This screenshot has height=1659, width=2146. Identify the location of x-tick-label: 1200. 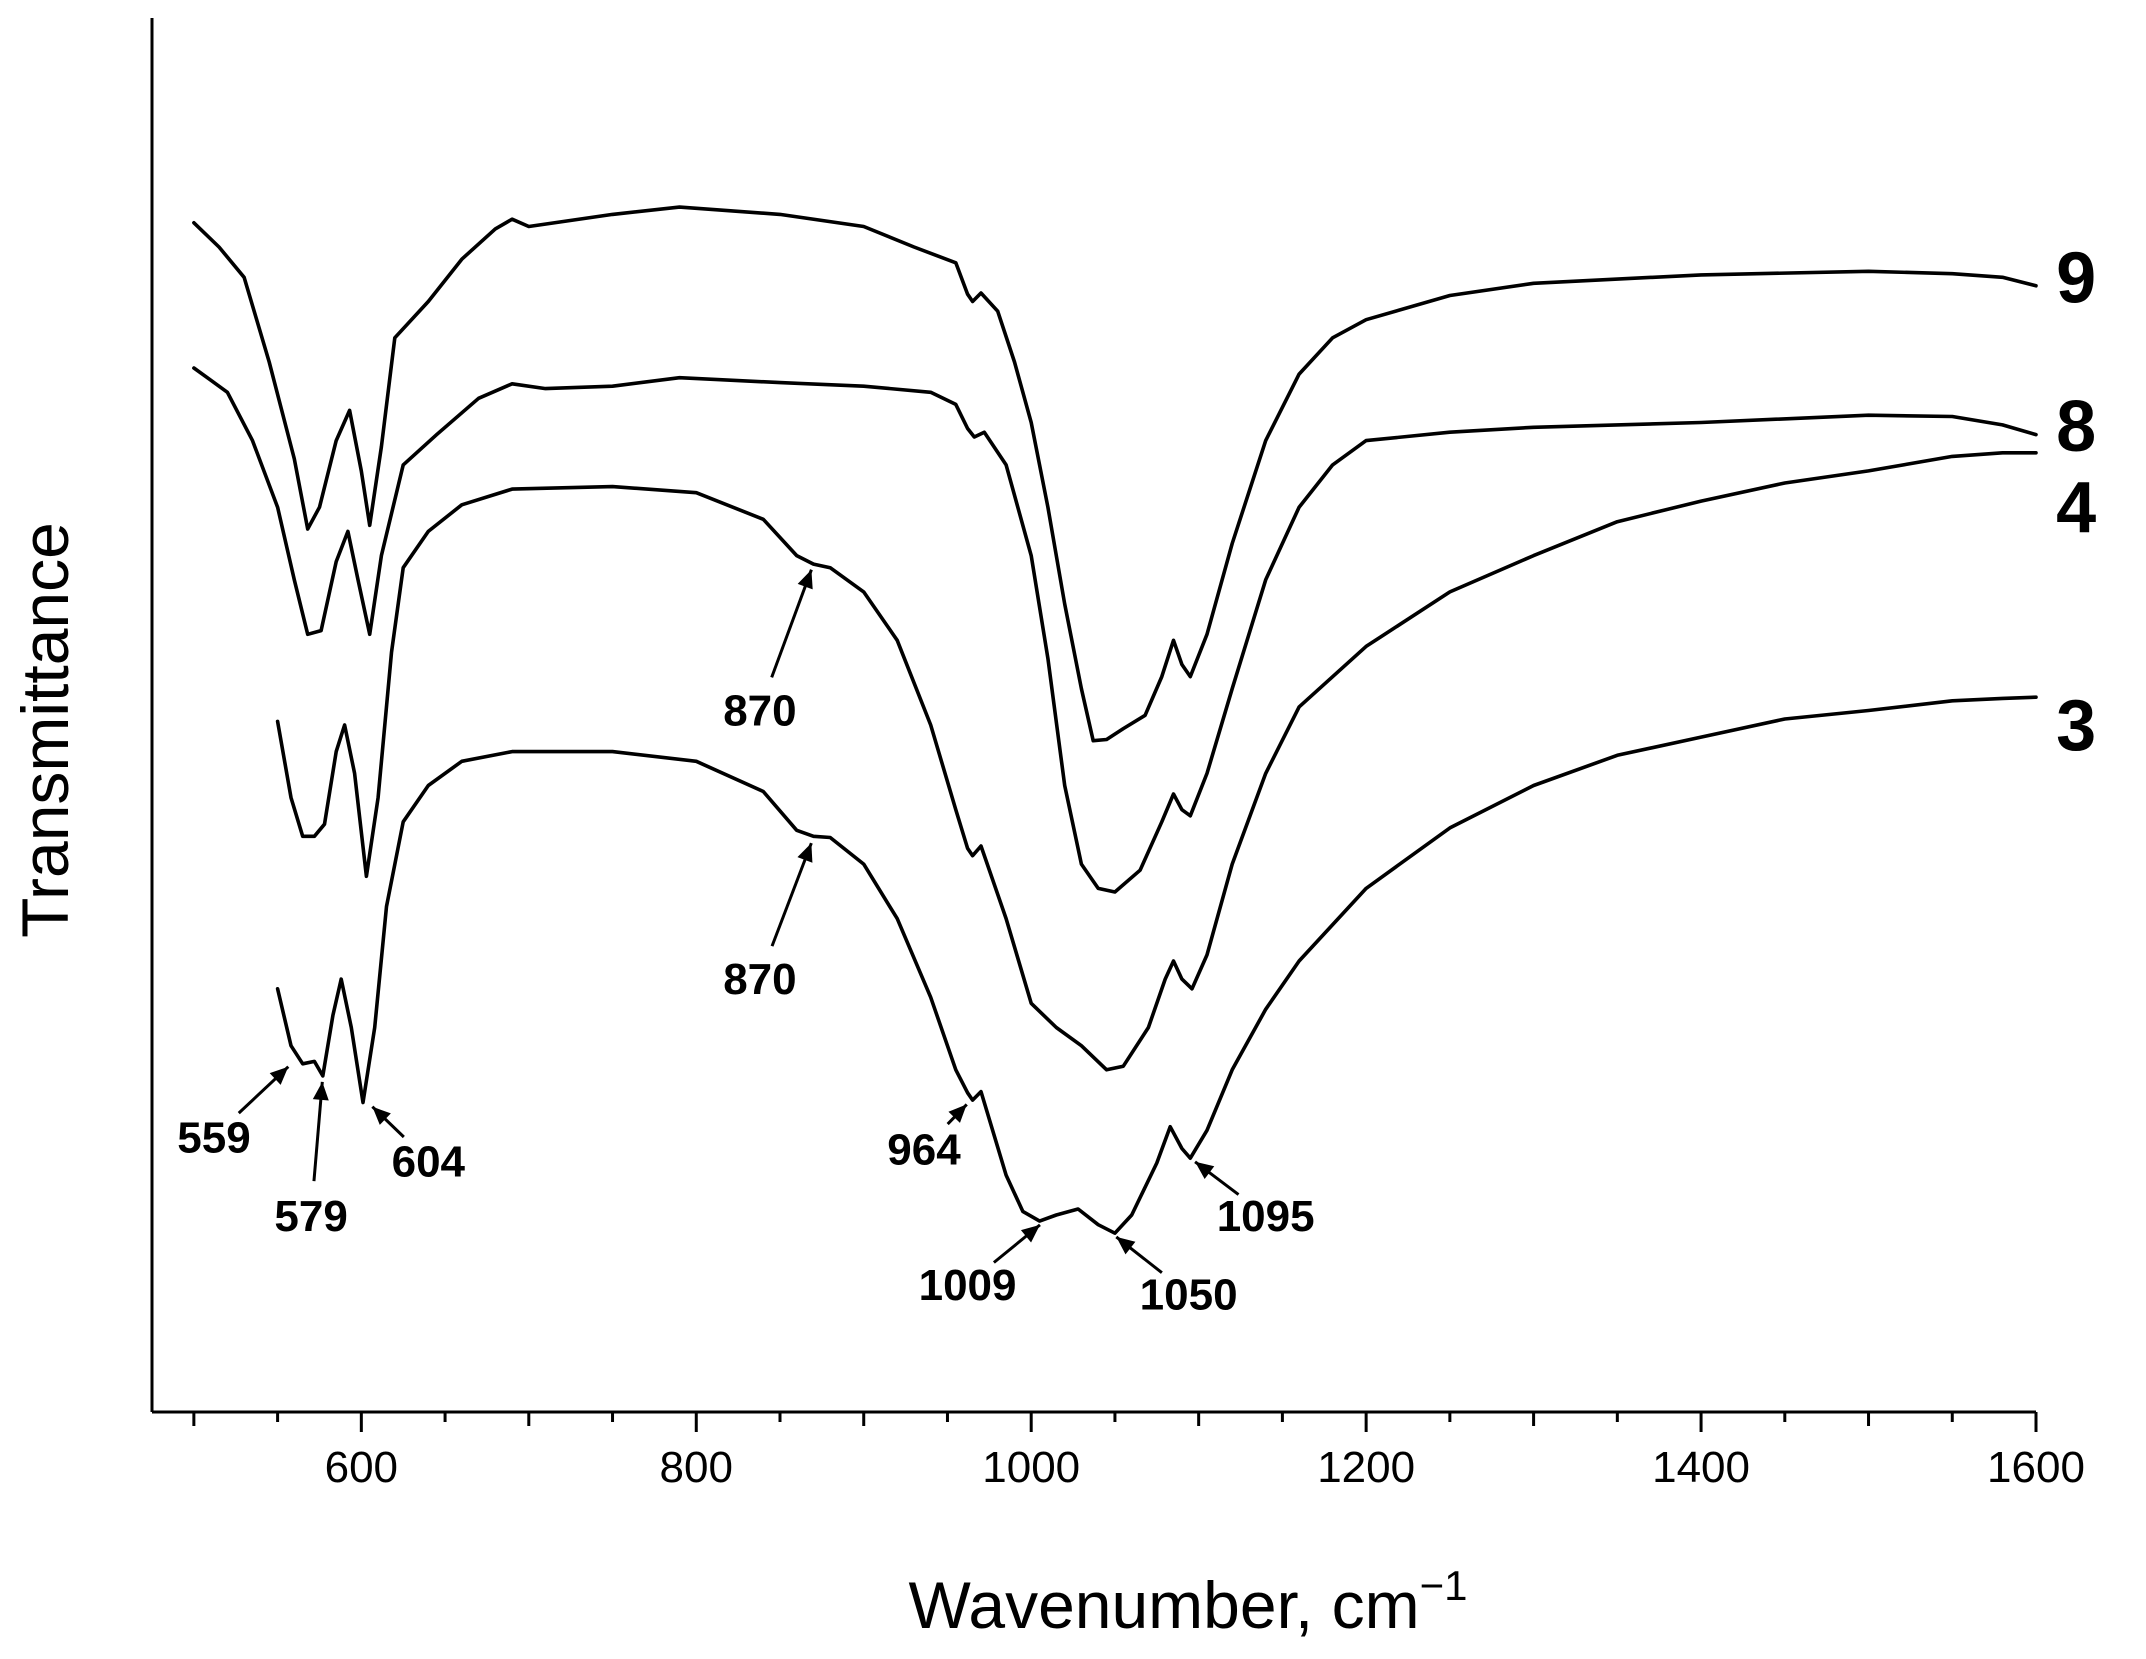
(1366, 1467).